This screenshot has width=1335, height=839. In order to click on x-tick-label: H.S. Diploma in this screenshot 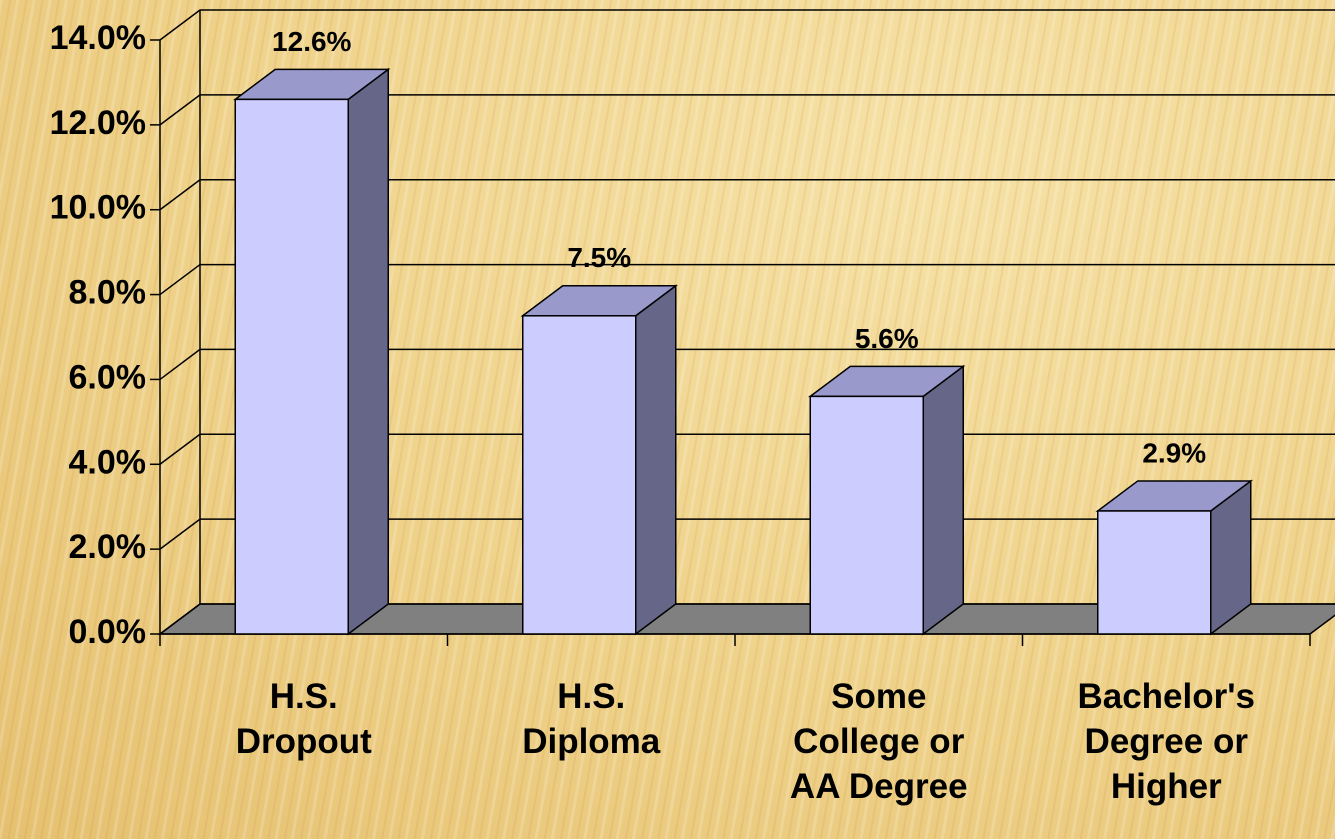, I will do `click(591, 719)`.